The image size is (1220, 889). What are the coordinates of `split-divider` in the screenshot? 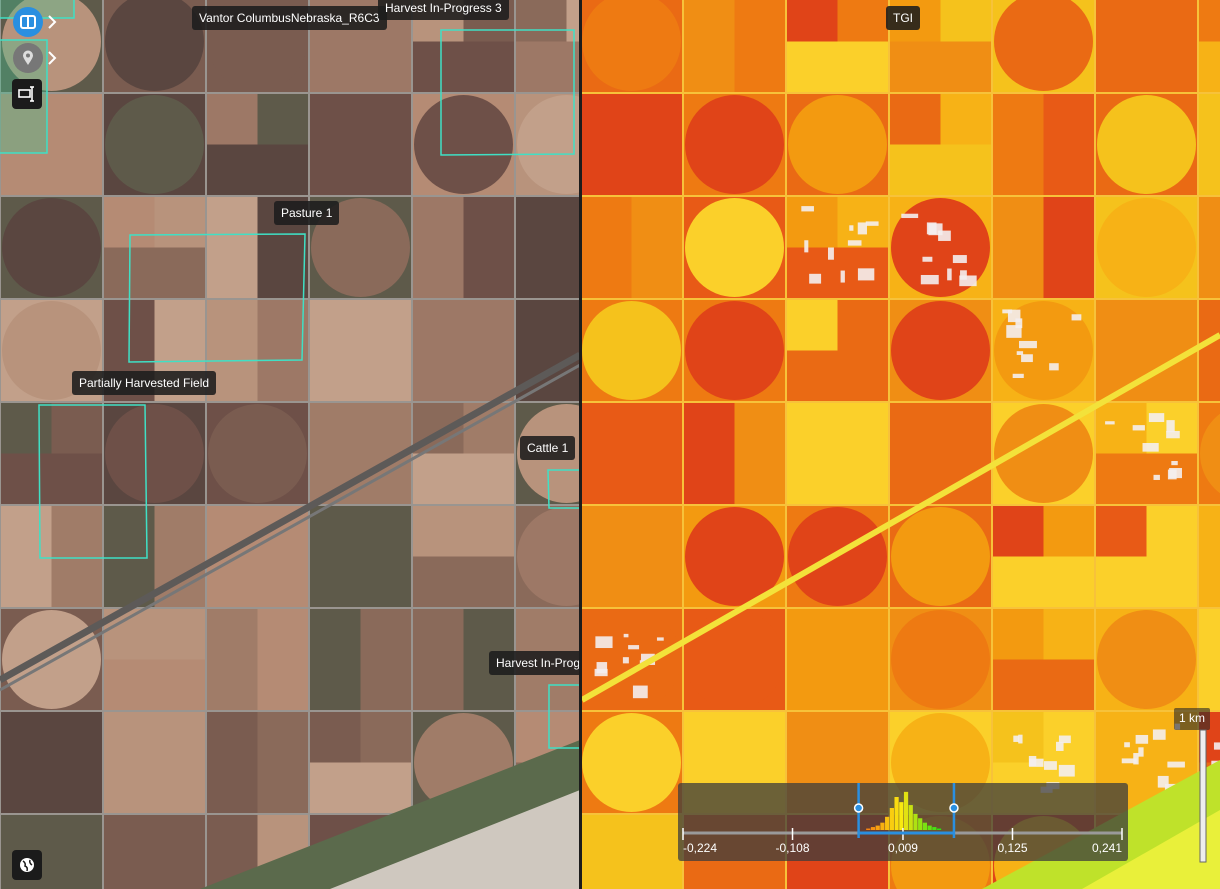 It's located at (581, 444).